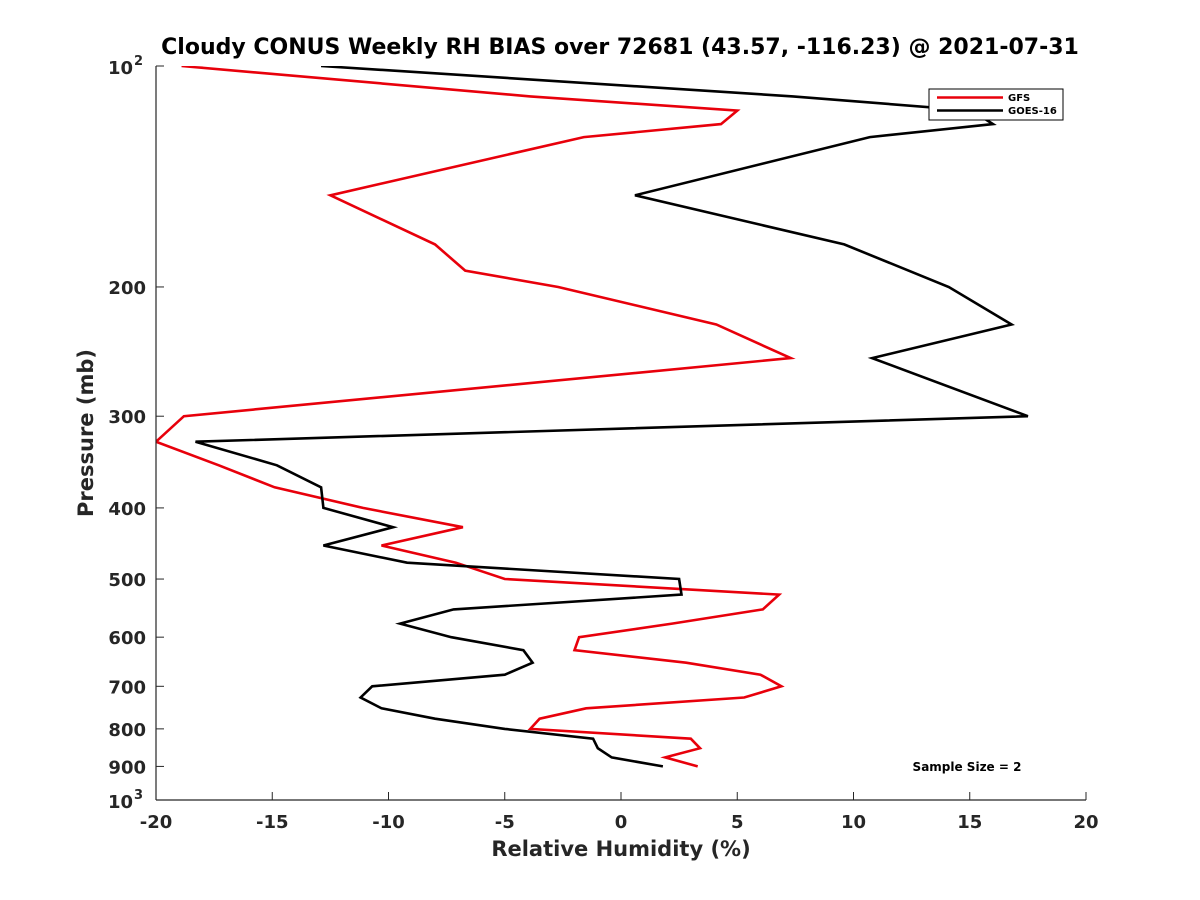 The image size is (1200, 900). I want to click on legend-label-gfs: GFS, so click(1019, 98).